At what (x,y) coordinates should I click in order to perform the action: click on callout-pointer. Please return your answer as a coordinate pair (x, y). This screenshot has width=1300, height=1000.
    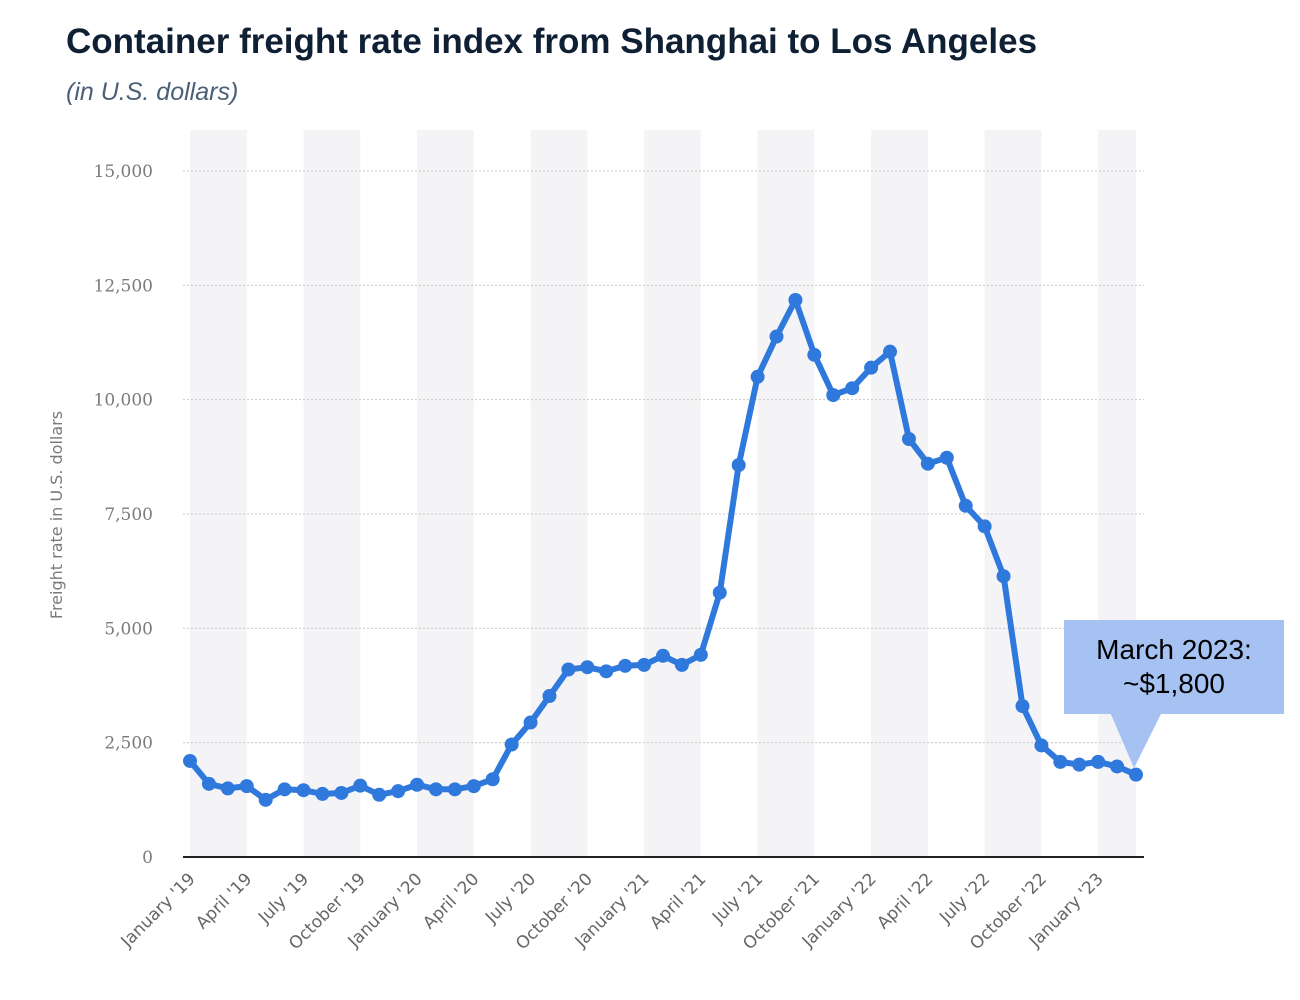
    Looking at the image, I should click on (1136, 740).